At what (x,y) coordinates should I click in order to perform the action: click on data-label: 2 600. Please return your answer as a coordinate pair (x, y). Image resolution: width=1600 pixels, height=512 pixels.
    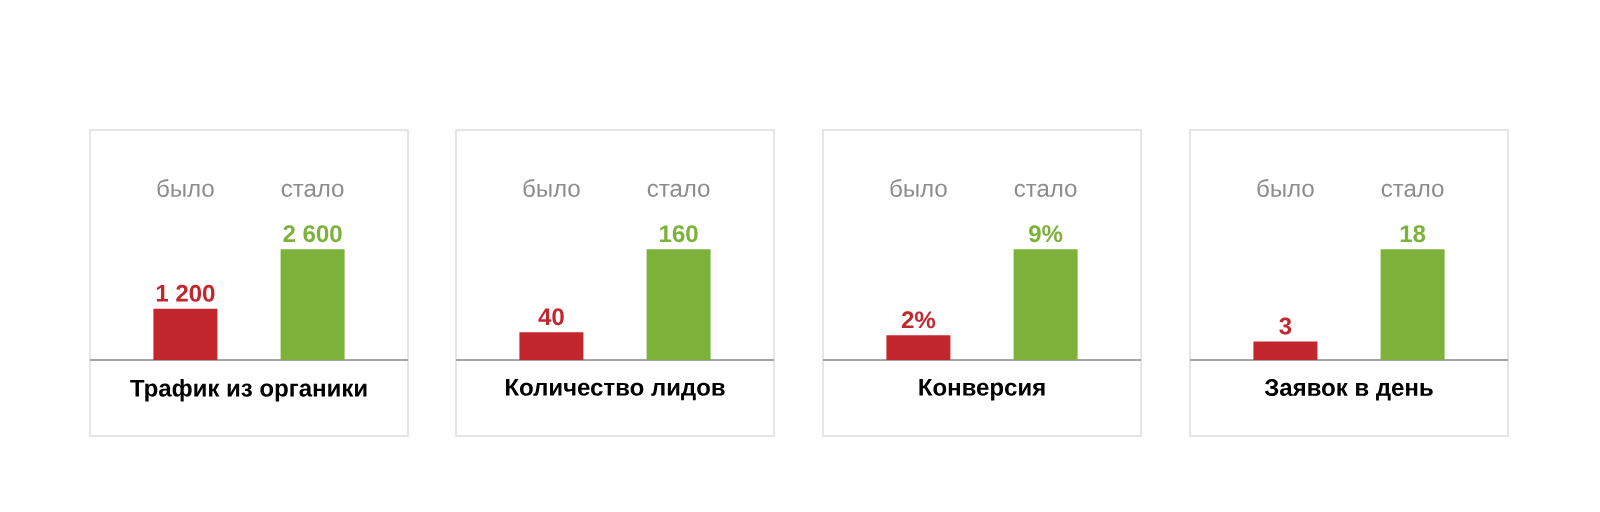
    Looking at the image, I should click on (312, 234).